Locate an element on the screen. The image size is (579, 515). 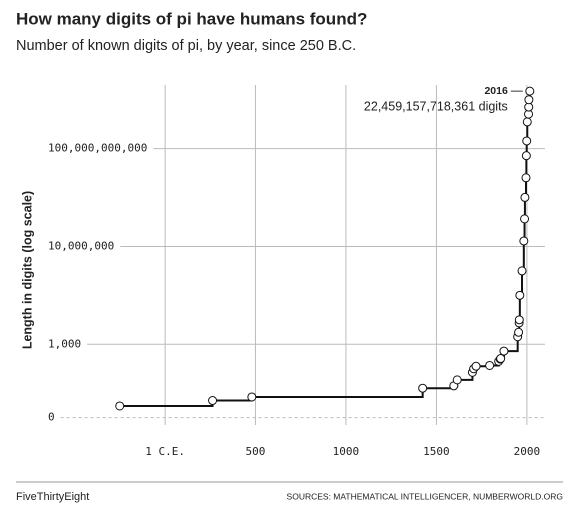
y-axis-label: Length in digits (log scale) is located at coordinates (27, 270).